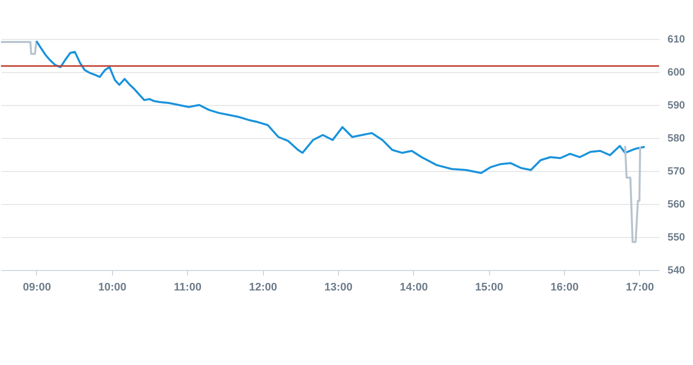 The width and height of the screenshot is (693, 365). What do you see at coordinates (677, 172) in the screenshot?
I see `y-tick-label: 570` at bounding box center [677, 172].